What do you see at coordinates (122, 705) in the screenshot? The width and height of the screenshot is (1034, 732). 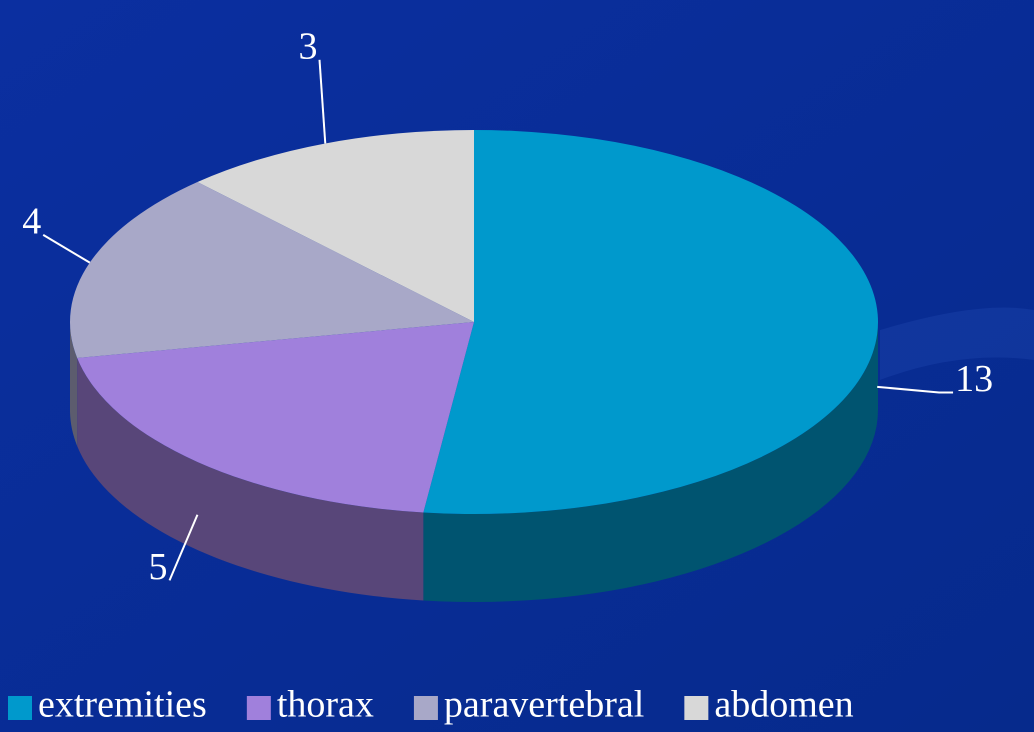 I see `legend-label: extremities` at bounding box center [122, 705].